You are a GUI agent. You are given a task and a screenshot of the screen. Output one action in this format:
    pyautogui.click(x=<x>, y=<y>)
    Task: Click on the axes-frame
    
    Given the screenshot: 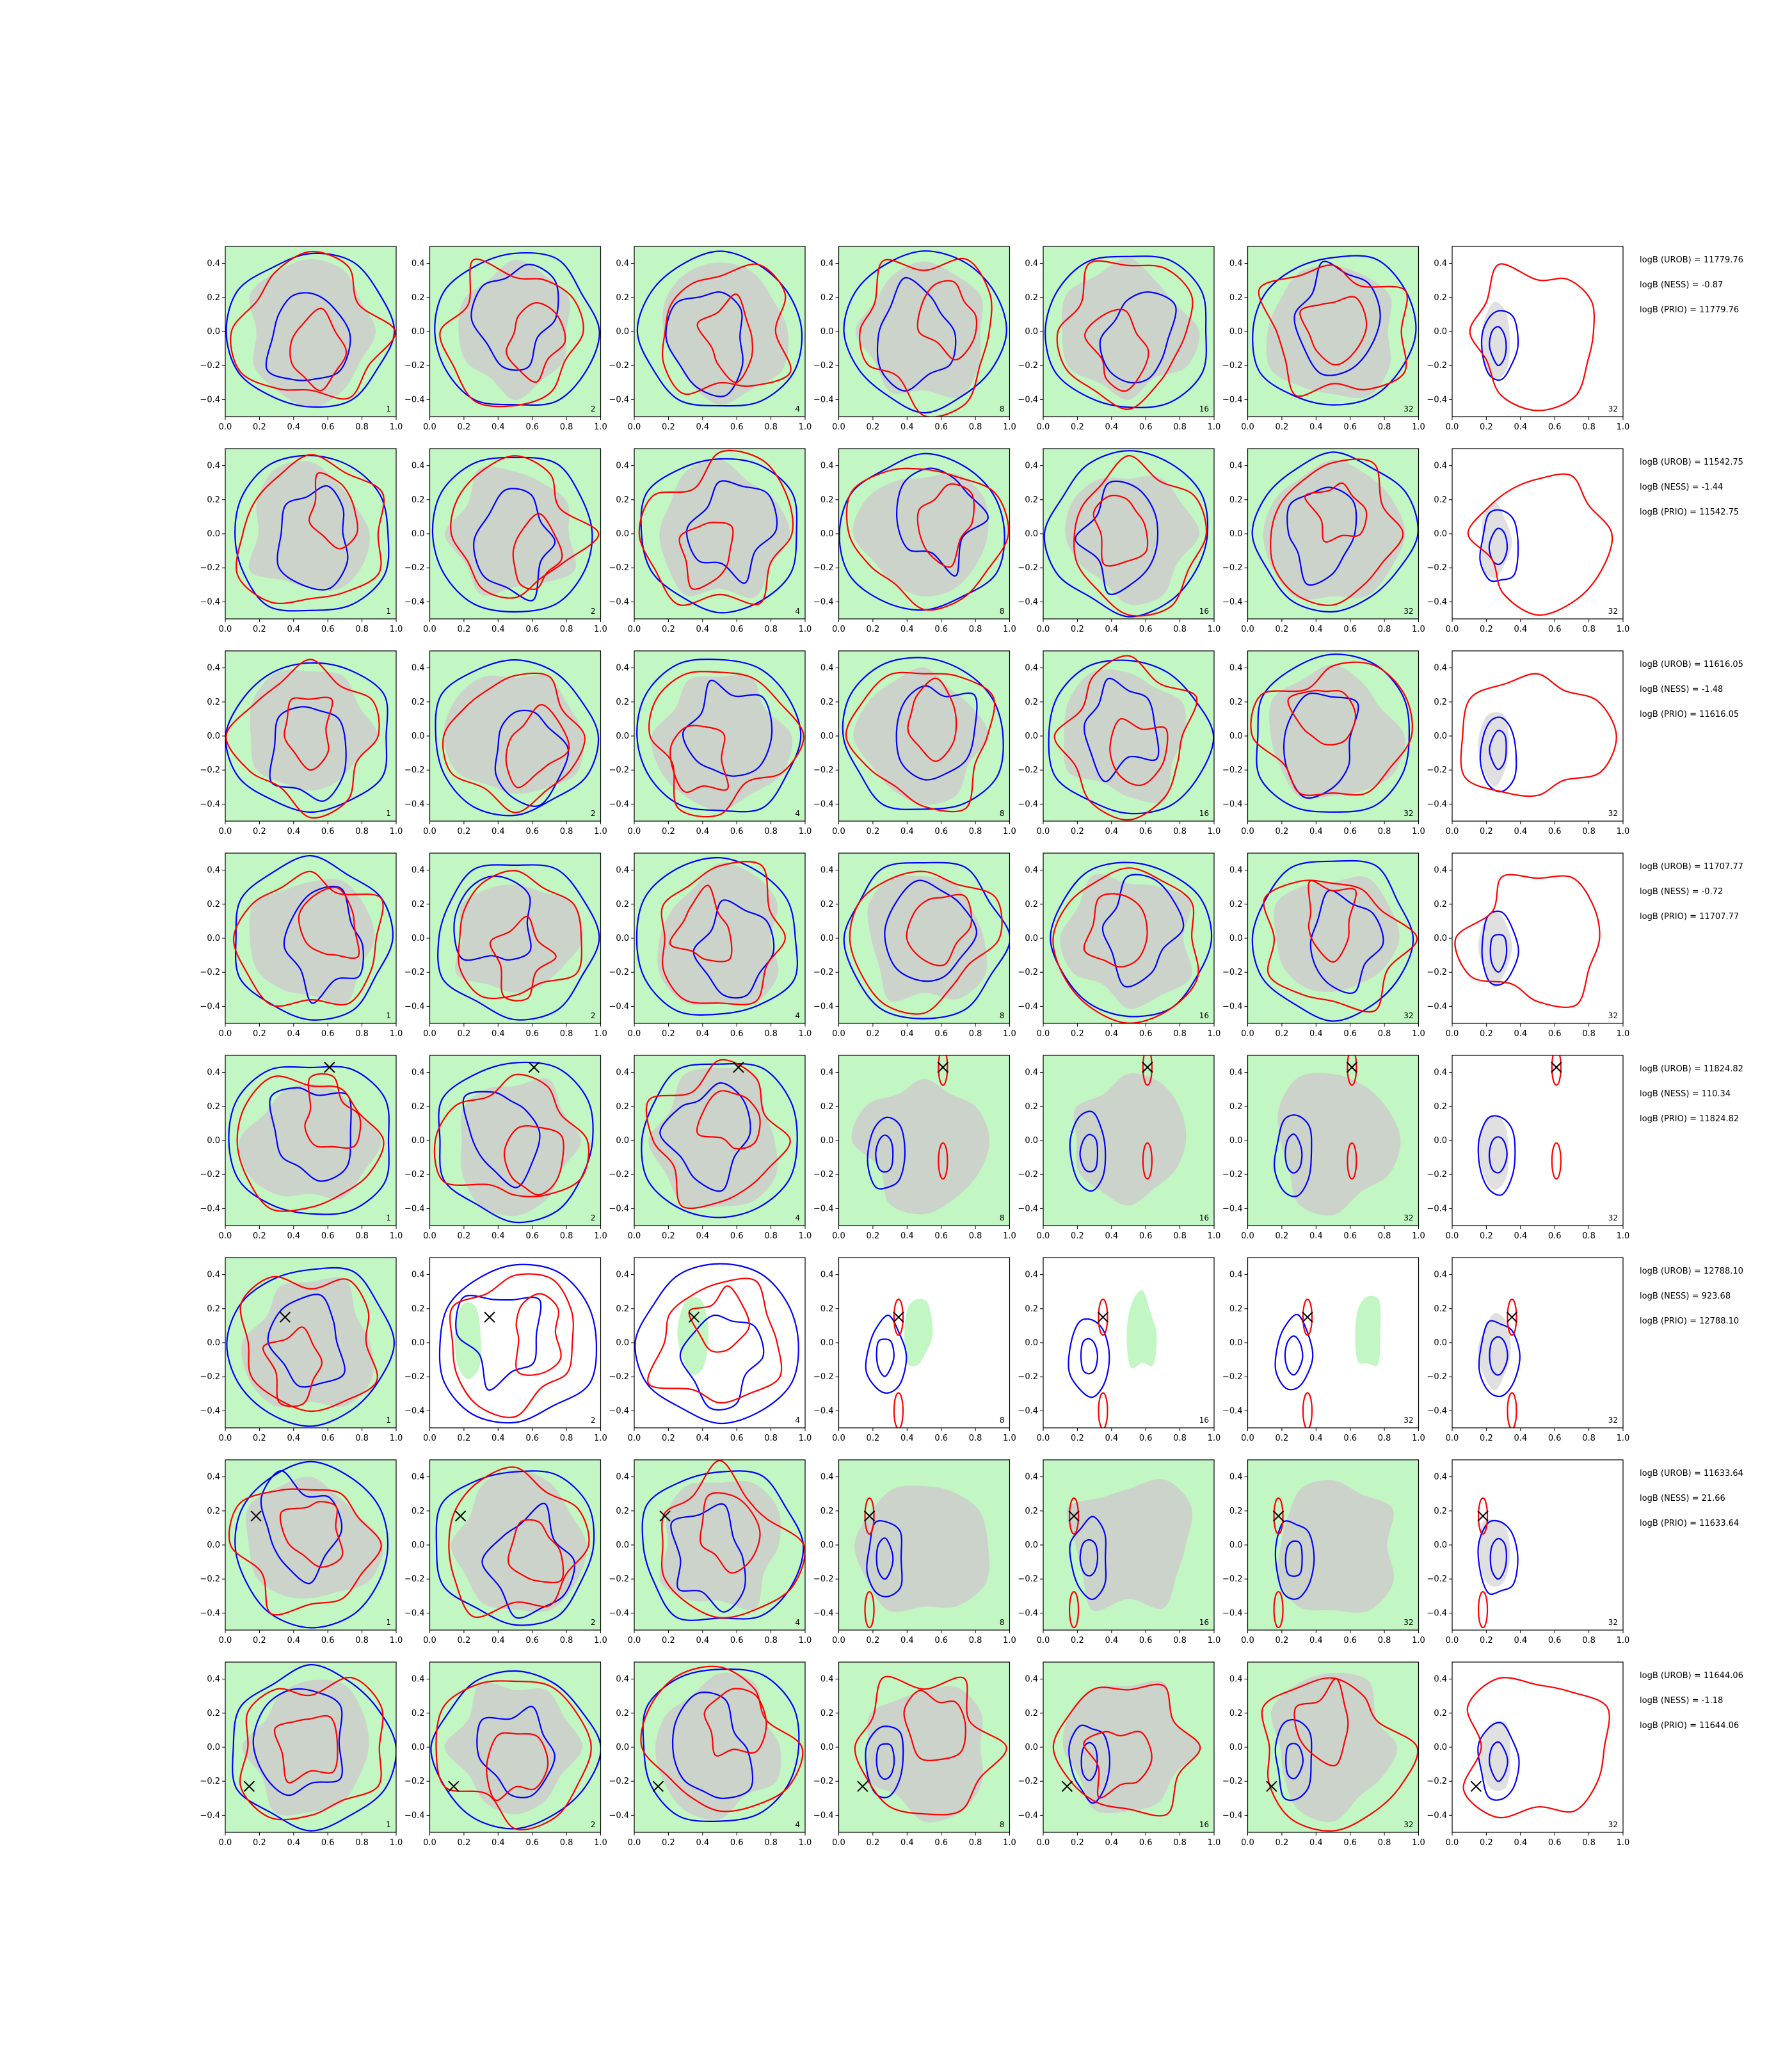 What is the action you would take?
    pyautogui.click(x=1538, y=331)
    